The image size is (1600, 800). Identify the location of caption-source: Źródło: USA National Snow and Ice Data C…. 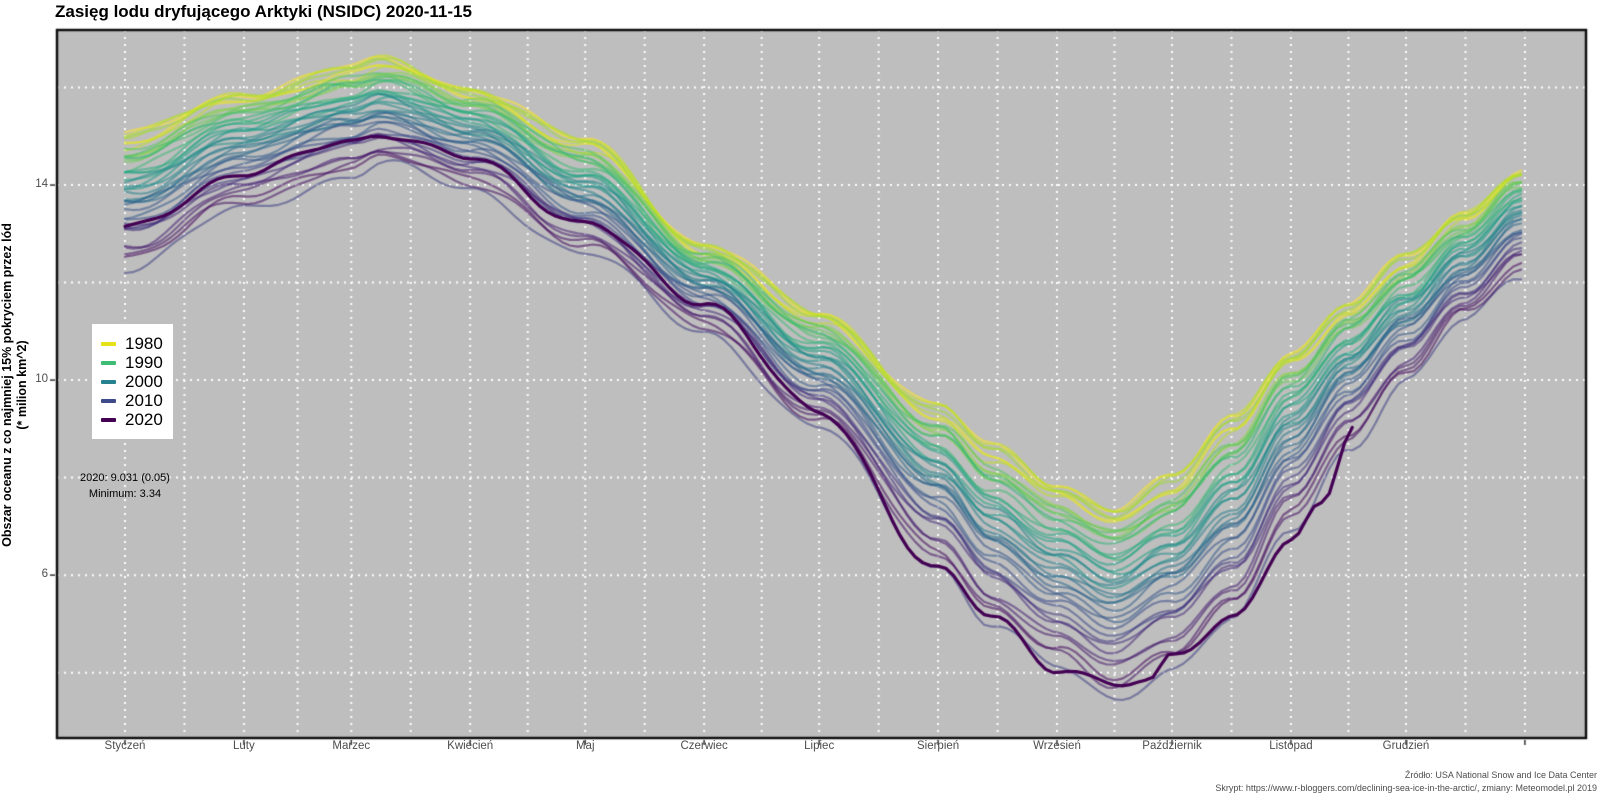
(1500, 775).